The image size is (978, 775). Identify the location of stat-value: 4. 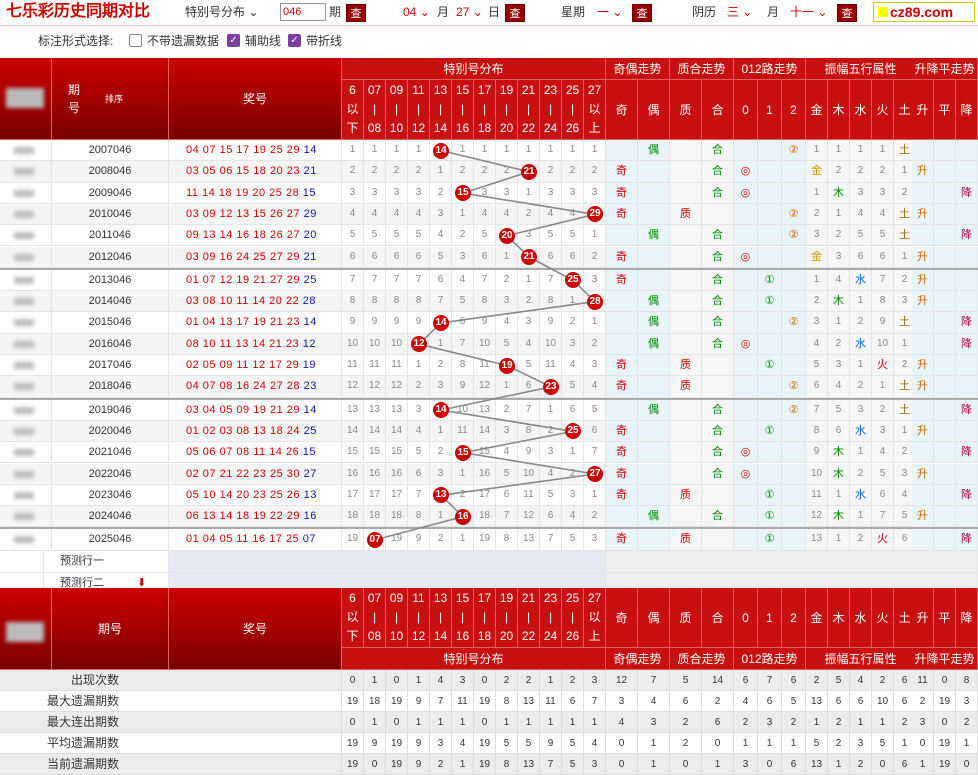
(654, 701).